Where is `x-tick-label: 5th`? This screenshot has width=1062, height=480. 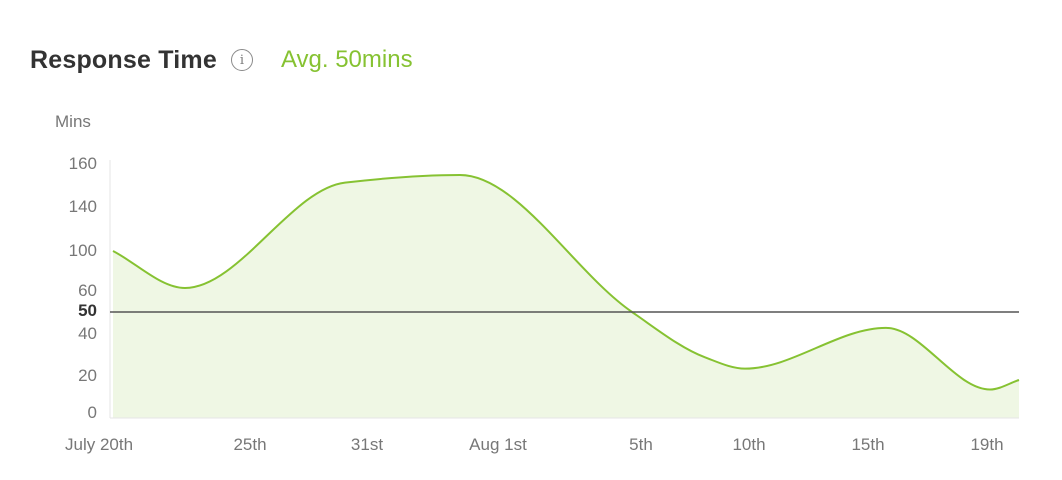 x-tick-label: 5th is located at coordinates (641, 444).